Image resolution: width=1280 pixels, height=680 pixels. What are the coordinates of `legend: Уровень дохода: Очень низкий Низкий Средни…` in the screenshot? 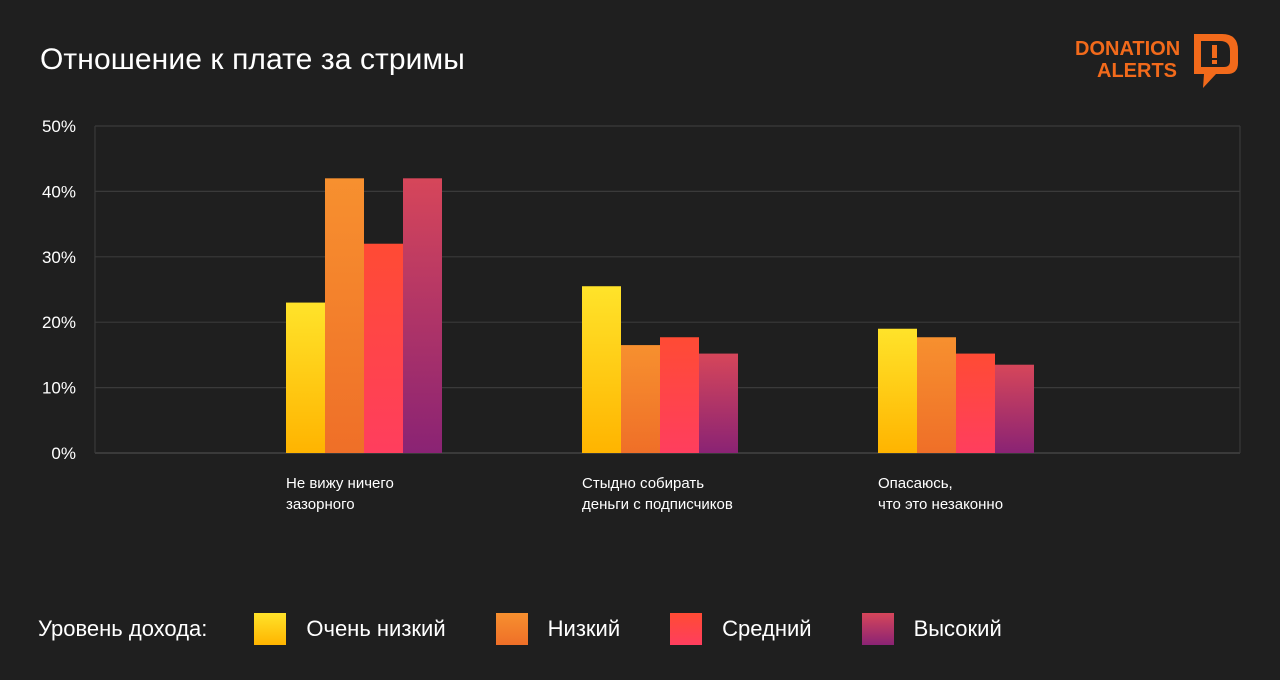 It's located at (545, 629).